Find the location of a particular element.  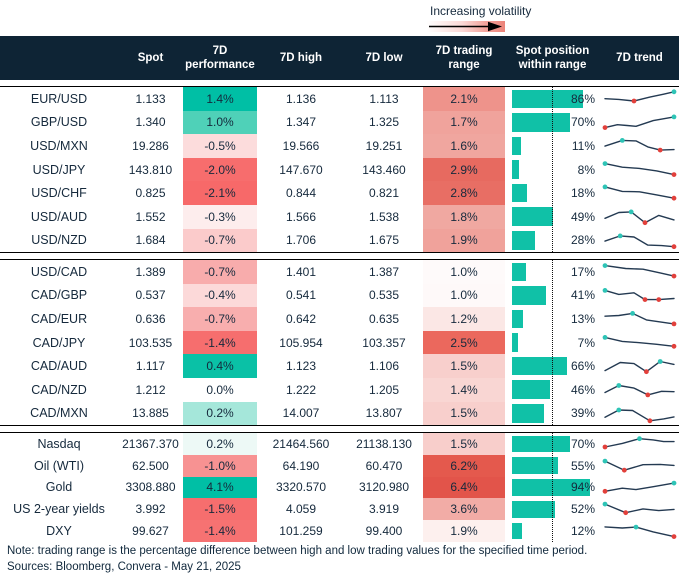

position-cell: 28% is located at coordinates (552, 241).